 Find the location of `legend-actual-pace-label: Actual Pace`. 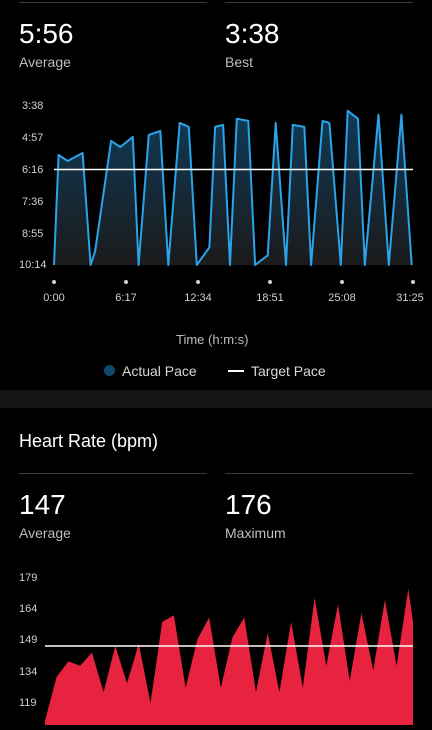

legend-actual-pace-label: Actual Pace is located at coordinates (159, 371).